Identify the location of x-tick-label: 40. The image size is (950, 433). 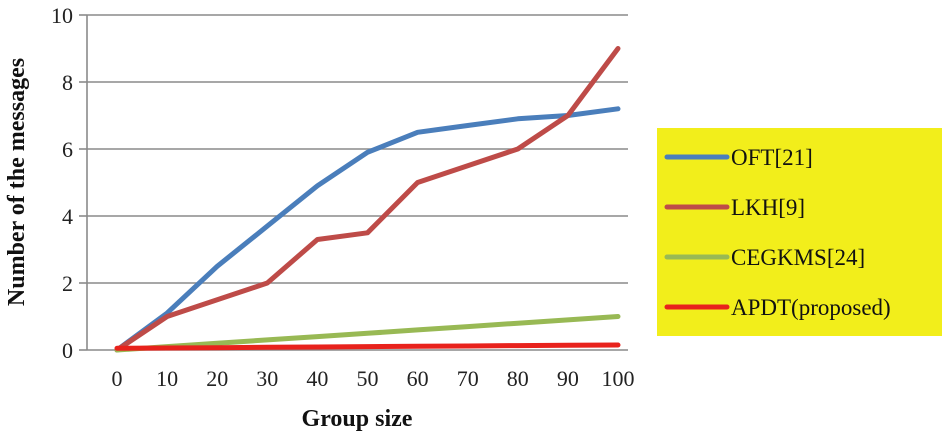
(317, 378).